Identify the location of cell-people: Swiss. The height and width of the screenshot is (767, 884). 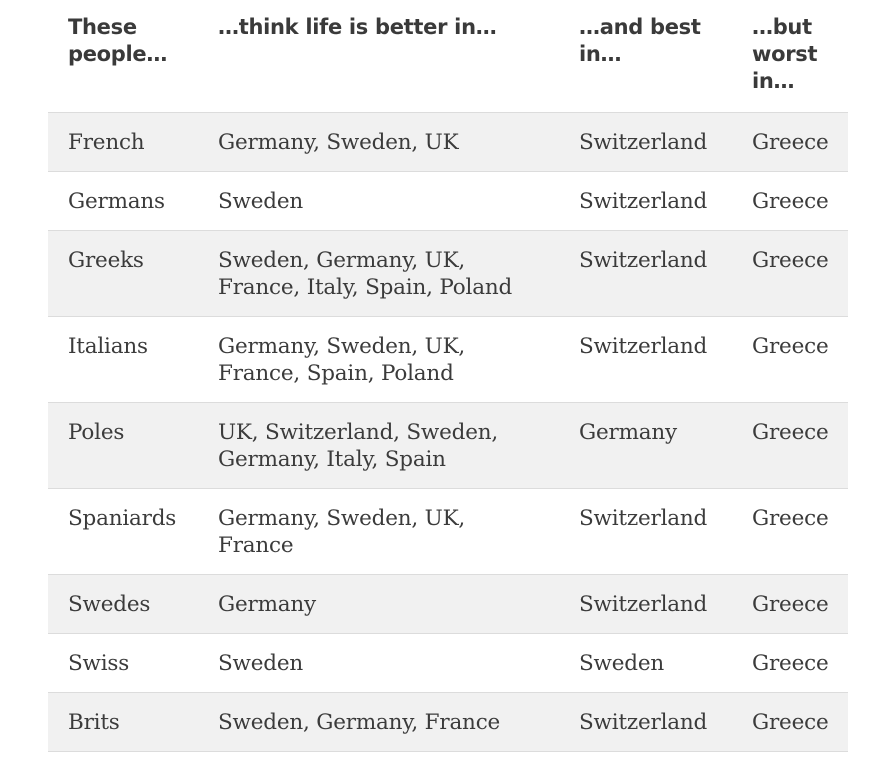
(123, 663).